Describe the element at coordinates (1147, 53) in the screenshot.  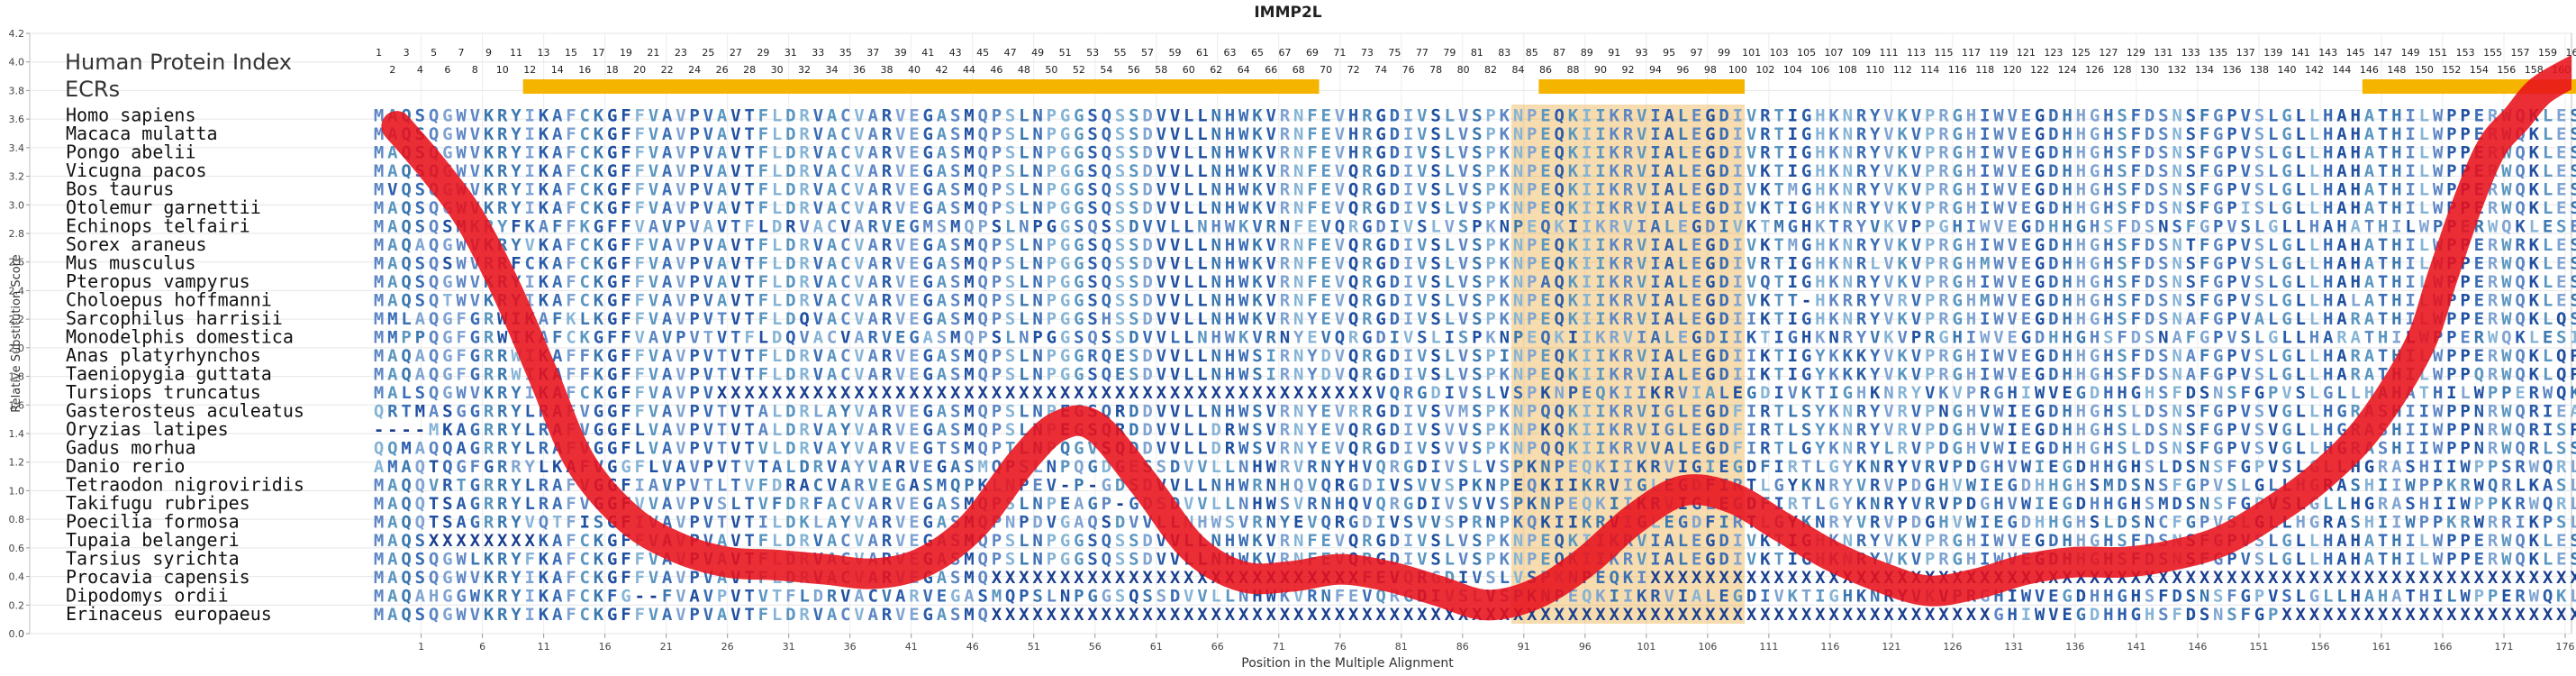
I see `index-number: 57` at that location.